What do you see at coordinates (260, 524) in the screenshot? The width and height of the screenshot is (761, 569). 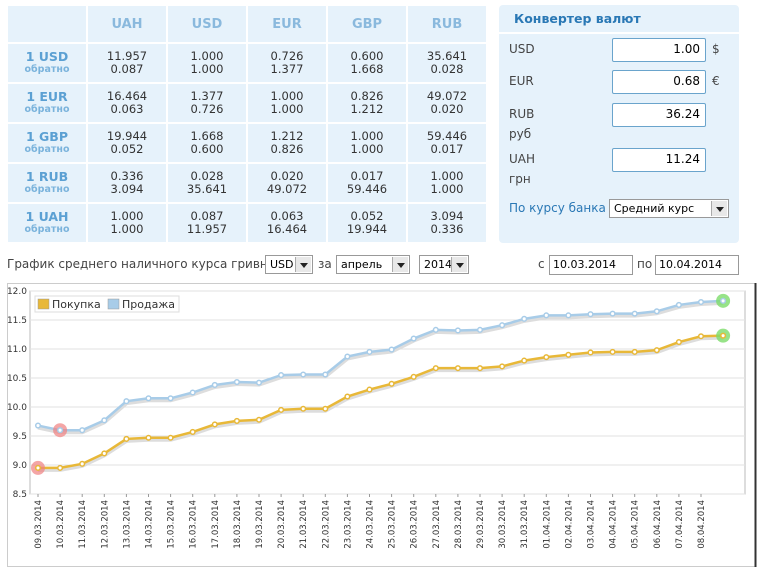 I see `x-tick-label: 19.03.2014` at bounding box center [260, 524].